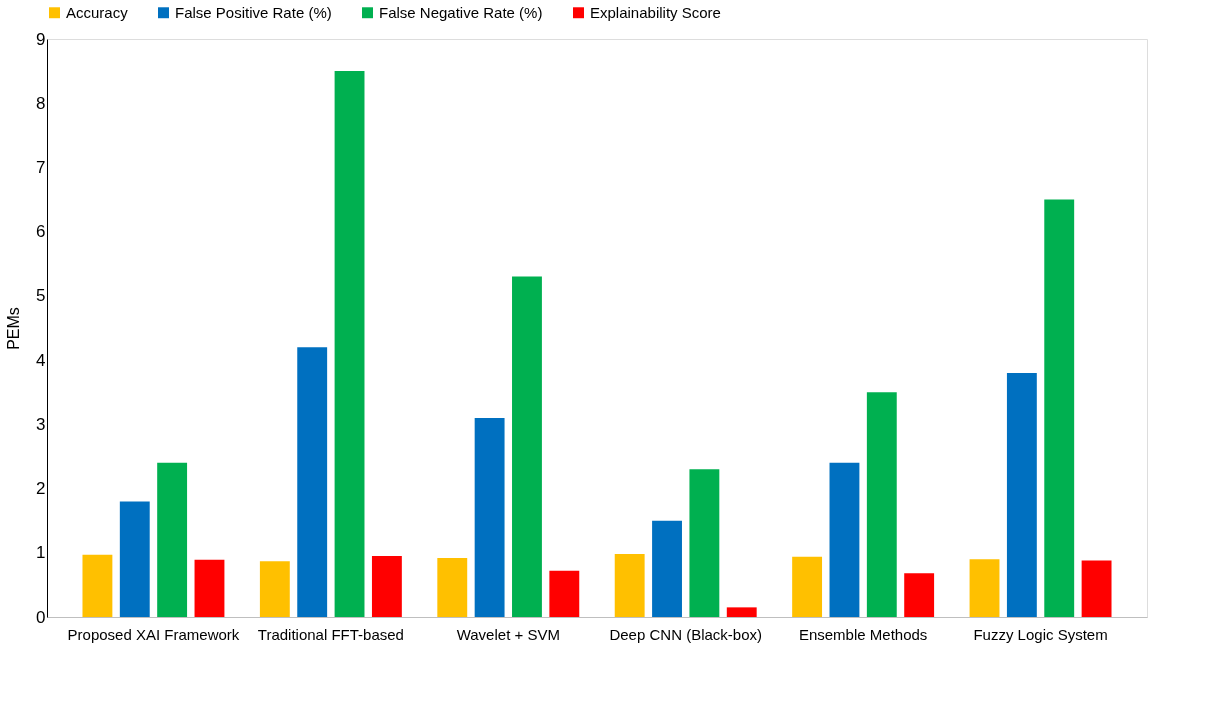  What do you see at coordinates (1040, 634) in the screenshot?
I see `x-tick-label: Fuzzy Logic System` at bounding box center [1040, 634].